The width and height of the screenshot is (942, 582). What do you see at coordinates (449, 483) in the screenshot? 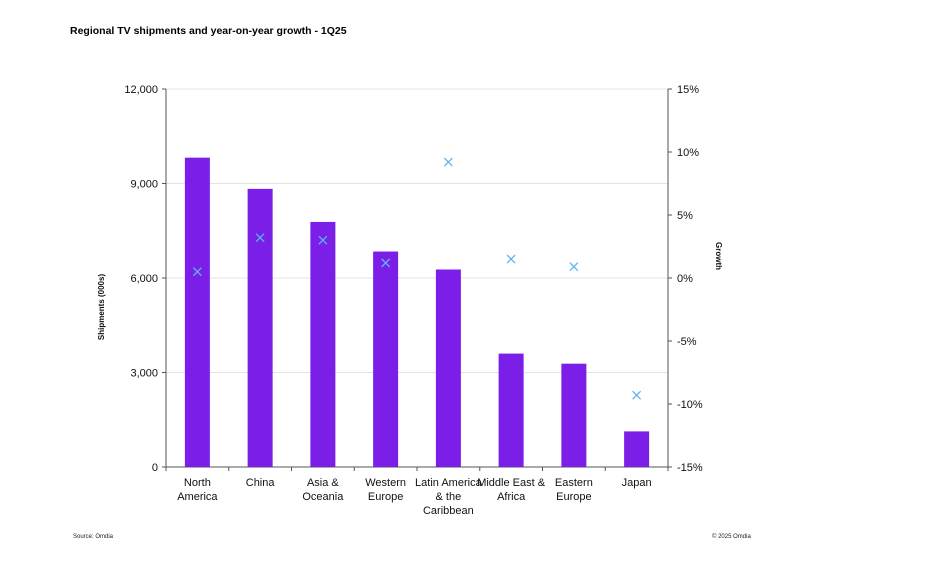
I see `x-category-label-line: Latin America` at bounding box center [449, 483].